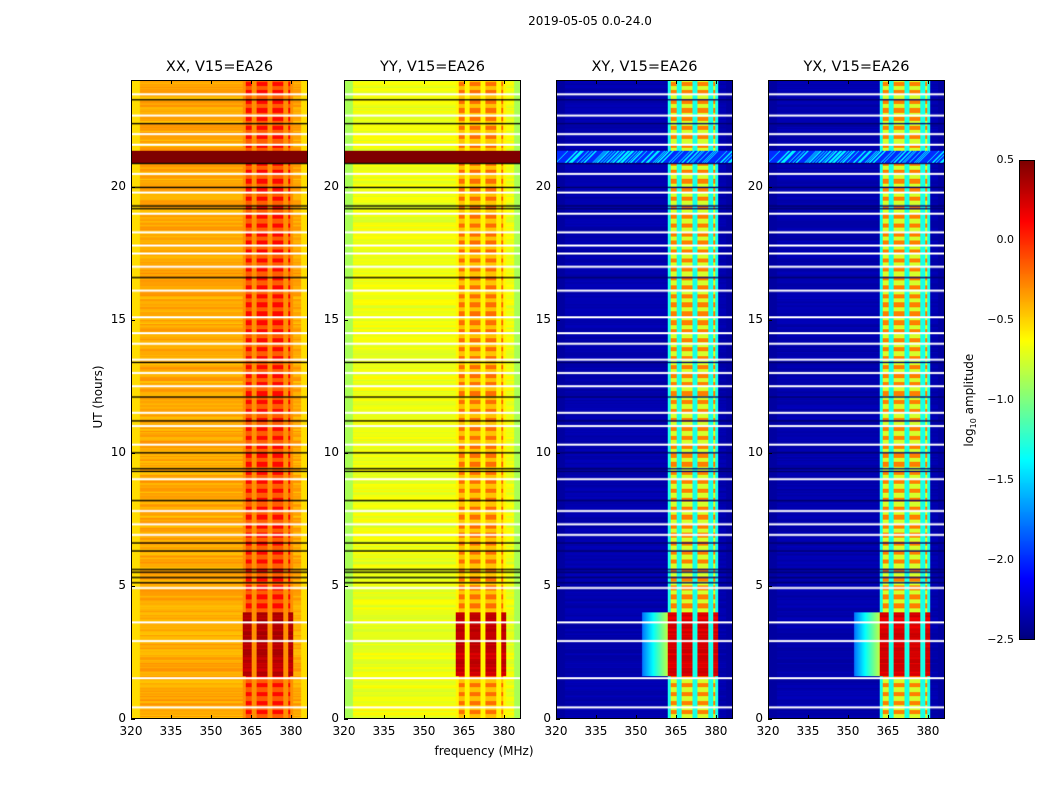 This screenshot has height=800, width=1050. Describe the element at coordinates (1000, 479) in the screenshot. I see `colorbar-tick-label: −1.5` at that location.